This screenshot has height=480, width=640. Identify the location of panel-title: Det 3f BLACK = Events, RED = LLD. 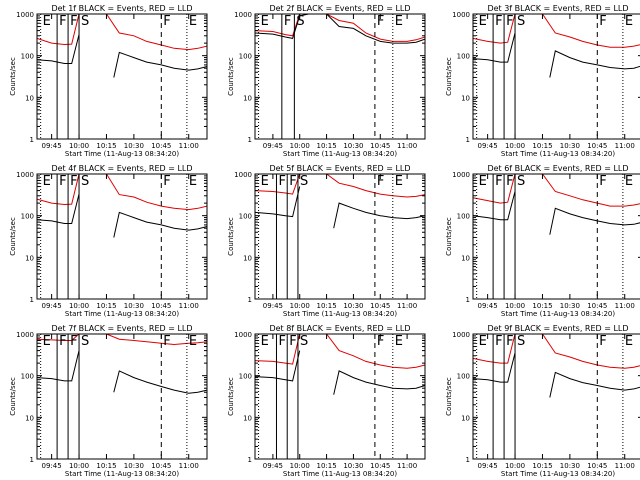
(557, 8).